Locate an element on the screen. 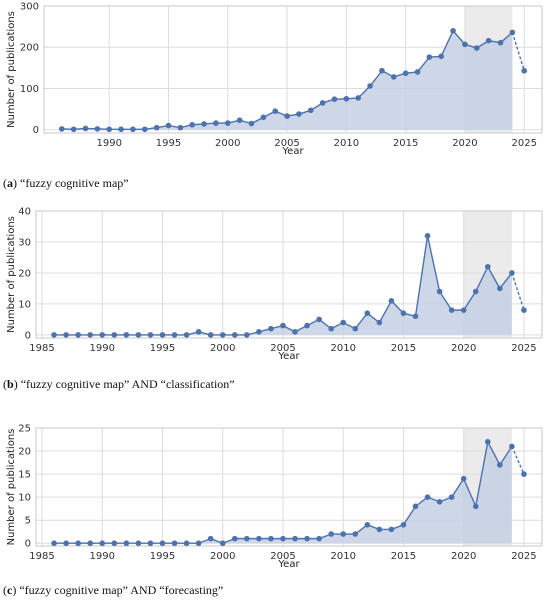  series-projection-line is located at coordinates (518, 51).